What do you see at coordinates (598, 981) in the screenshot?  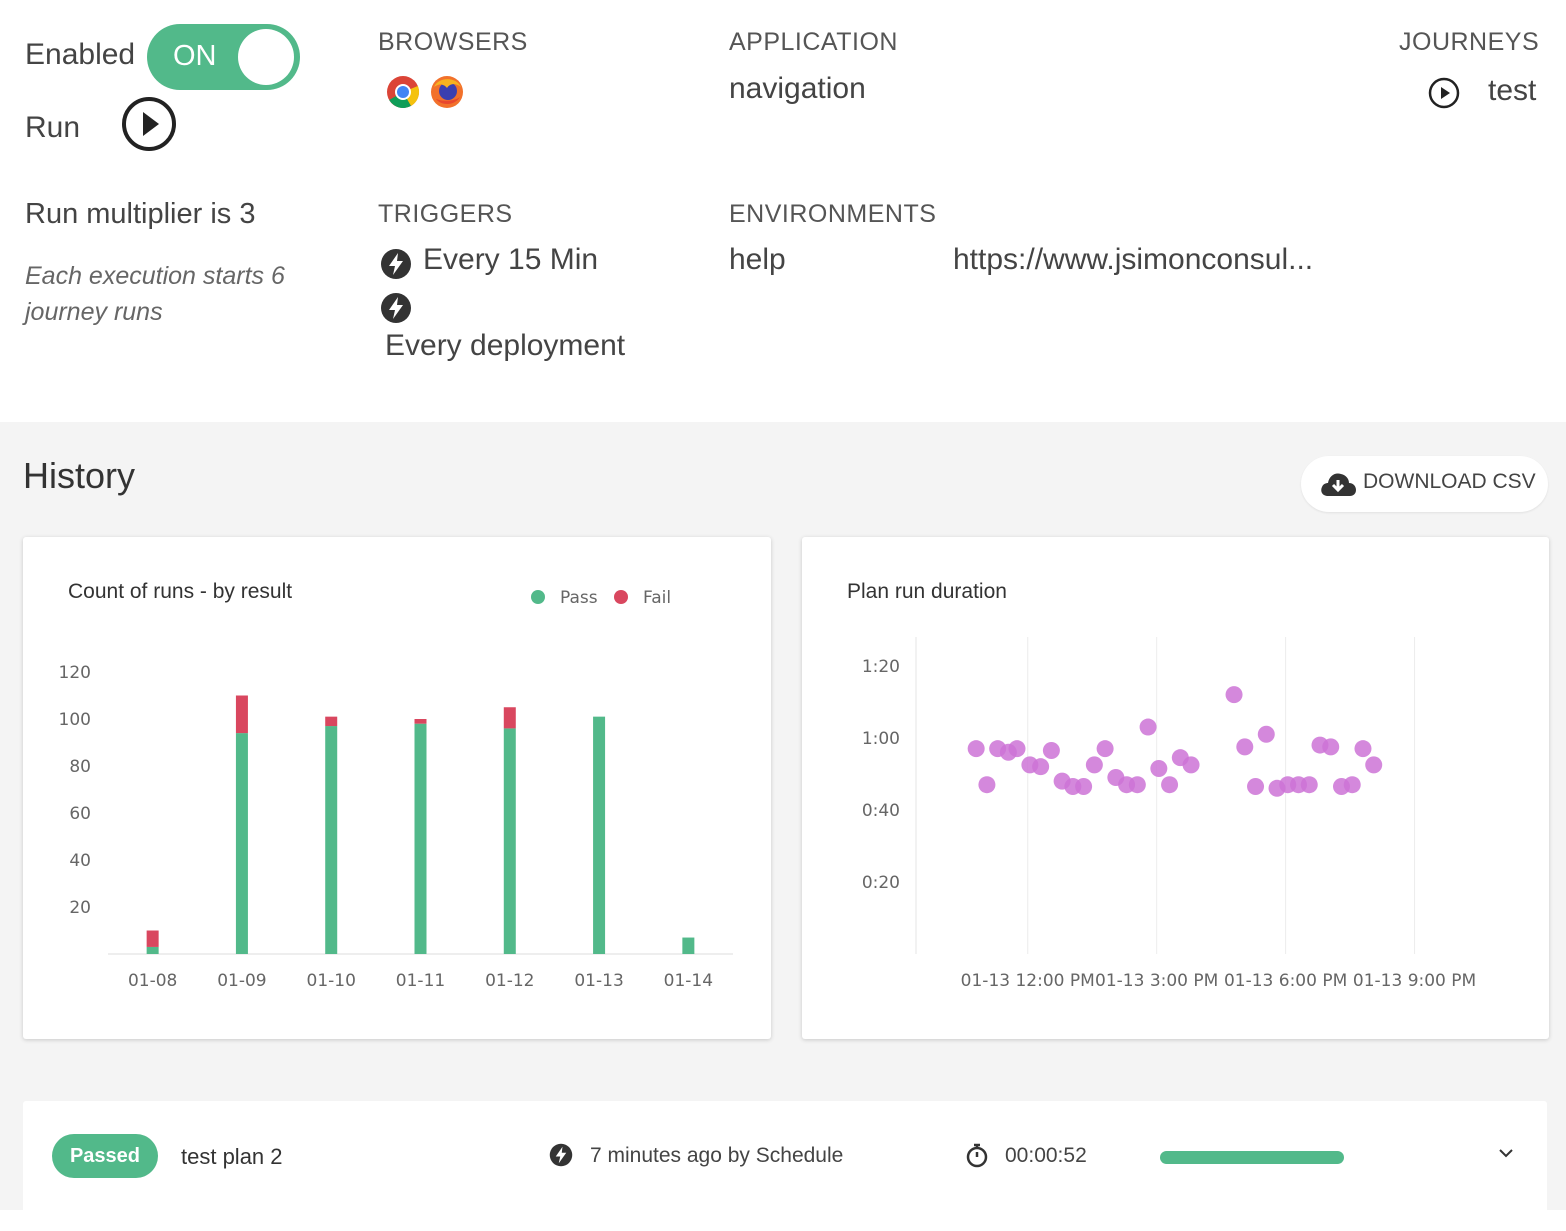 I see `x-tick-label: 01-13` at bounding box center [598, 981].